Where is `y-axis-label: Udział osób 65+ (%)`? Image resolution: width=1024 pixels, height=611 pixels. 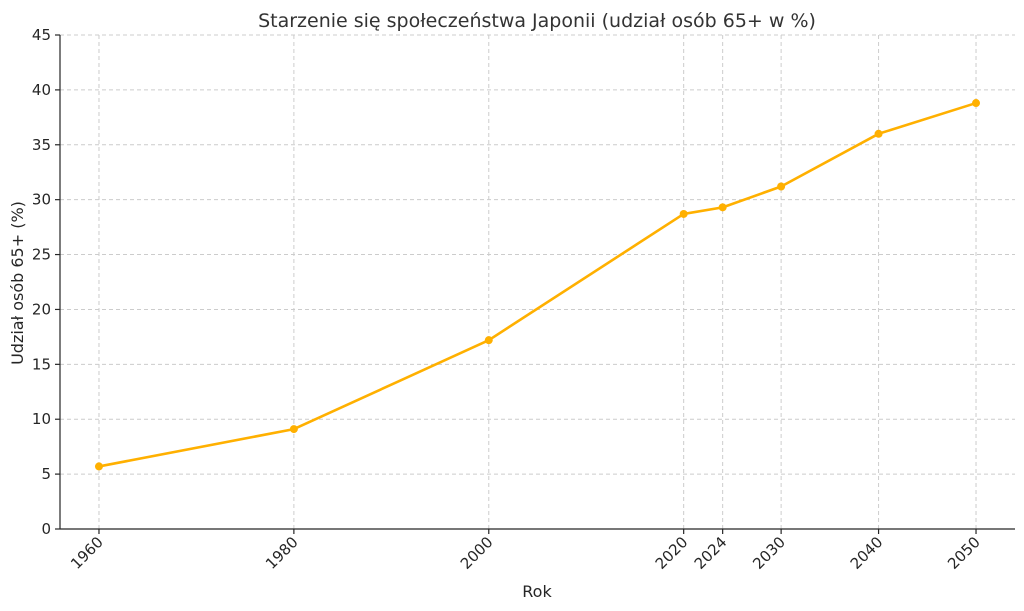 y-axis-label: Udział osób 65+ (%) is located at coordinates (17, 283).